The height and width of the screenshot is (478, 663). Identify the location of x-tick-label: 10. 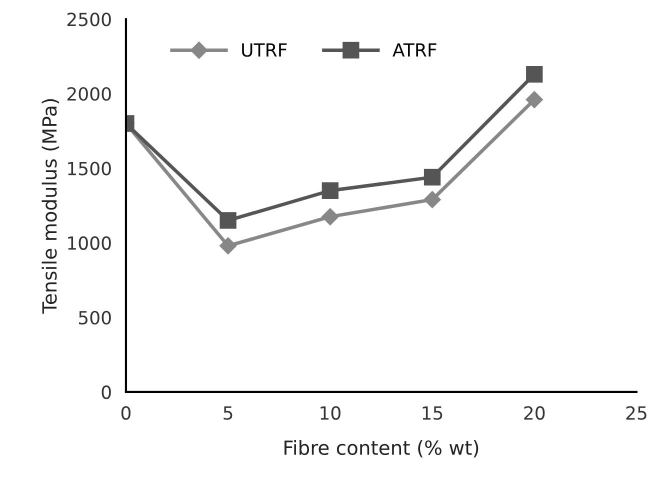
(330, 413).